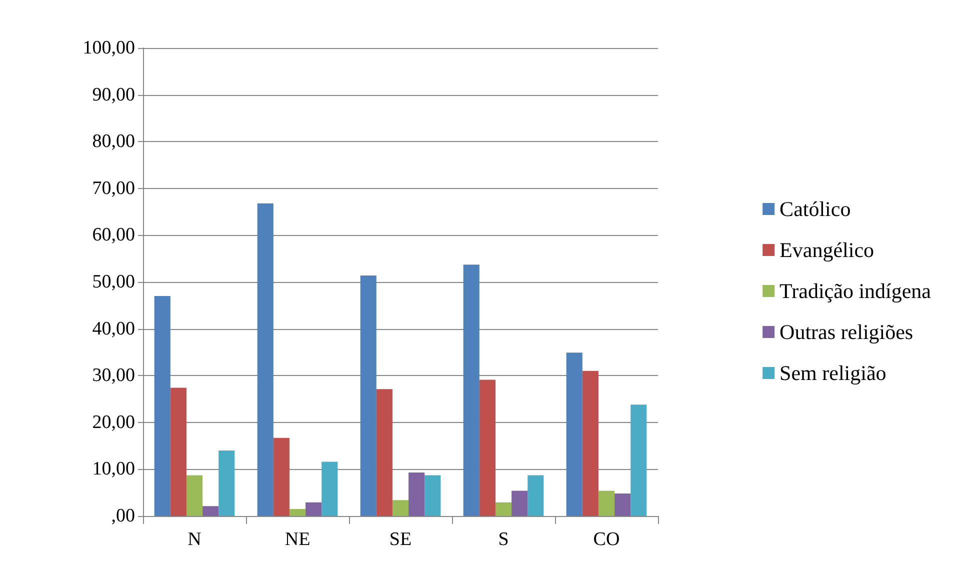 The width and height of the screenshot is (958, 582). I want to click on legend-label: Católico, so click(815, 209).